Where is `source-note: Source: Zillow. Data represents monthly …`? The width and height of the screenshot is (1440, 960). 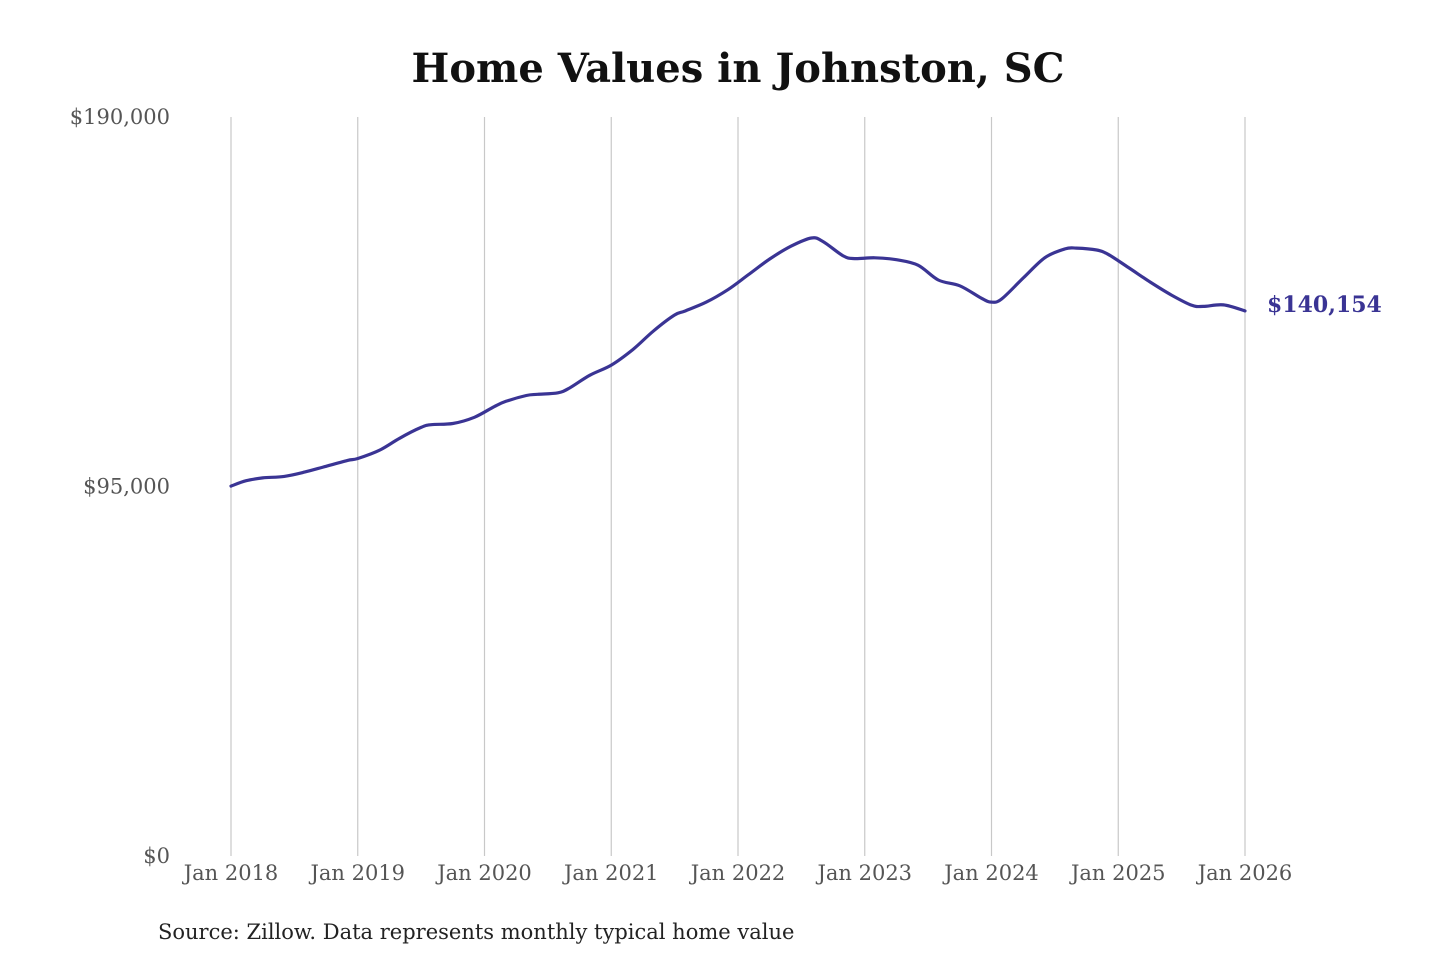 source-note: Source: Zillow. Data represents monthly … is located at coordinates (476, 932).